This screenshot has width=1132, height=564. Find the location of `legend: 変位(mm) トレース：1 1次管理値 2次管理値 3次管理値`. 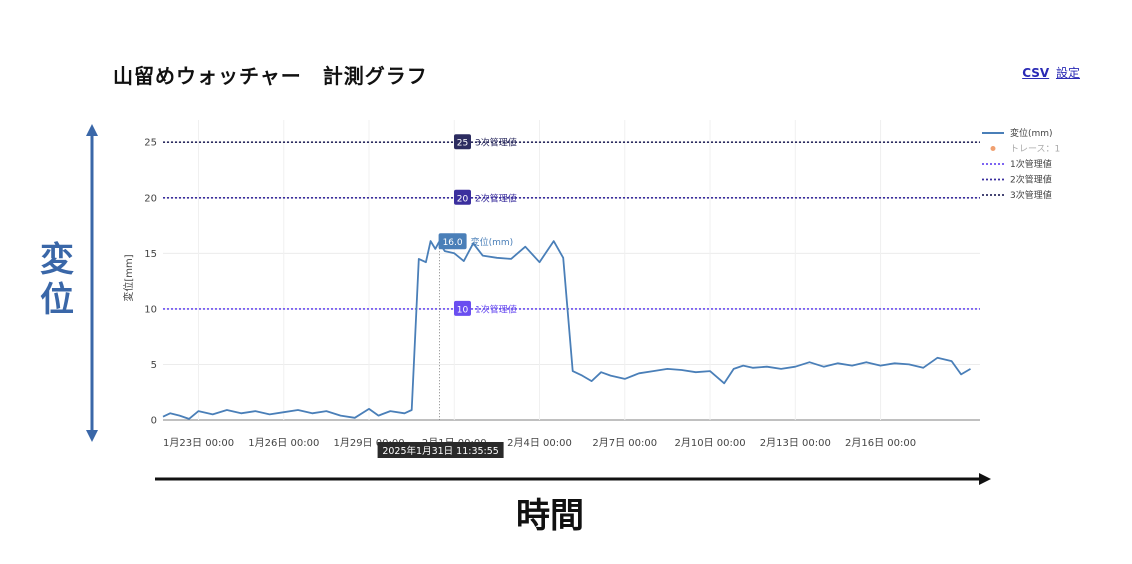

legend: 変位(mm) トレース：1 1次管理値 2次管理値 3次管理値 is located at coordinates (1021, 164).